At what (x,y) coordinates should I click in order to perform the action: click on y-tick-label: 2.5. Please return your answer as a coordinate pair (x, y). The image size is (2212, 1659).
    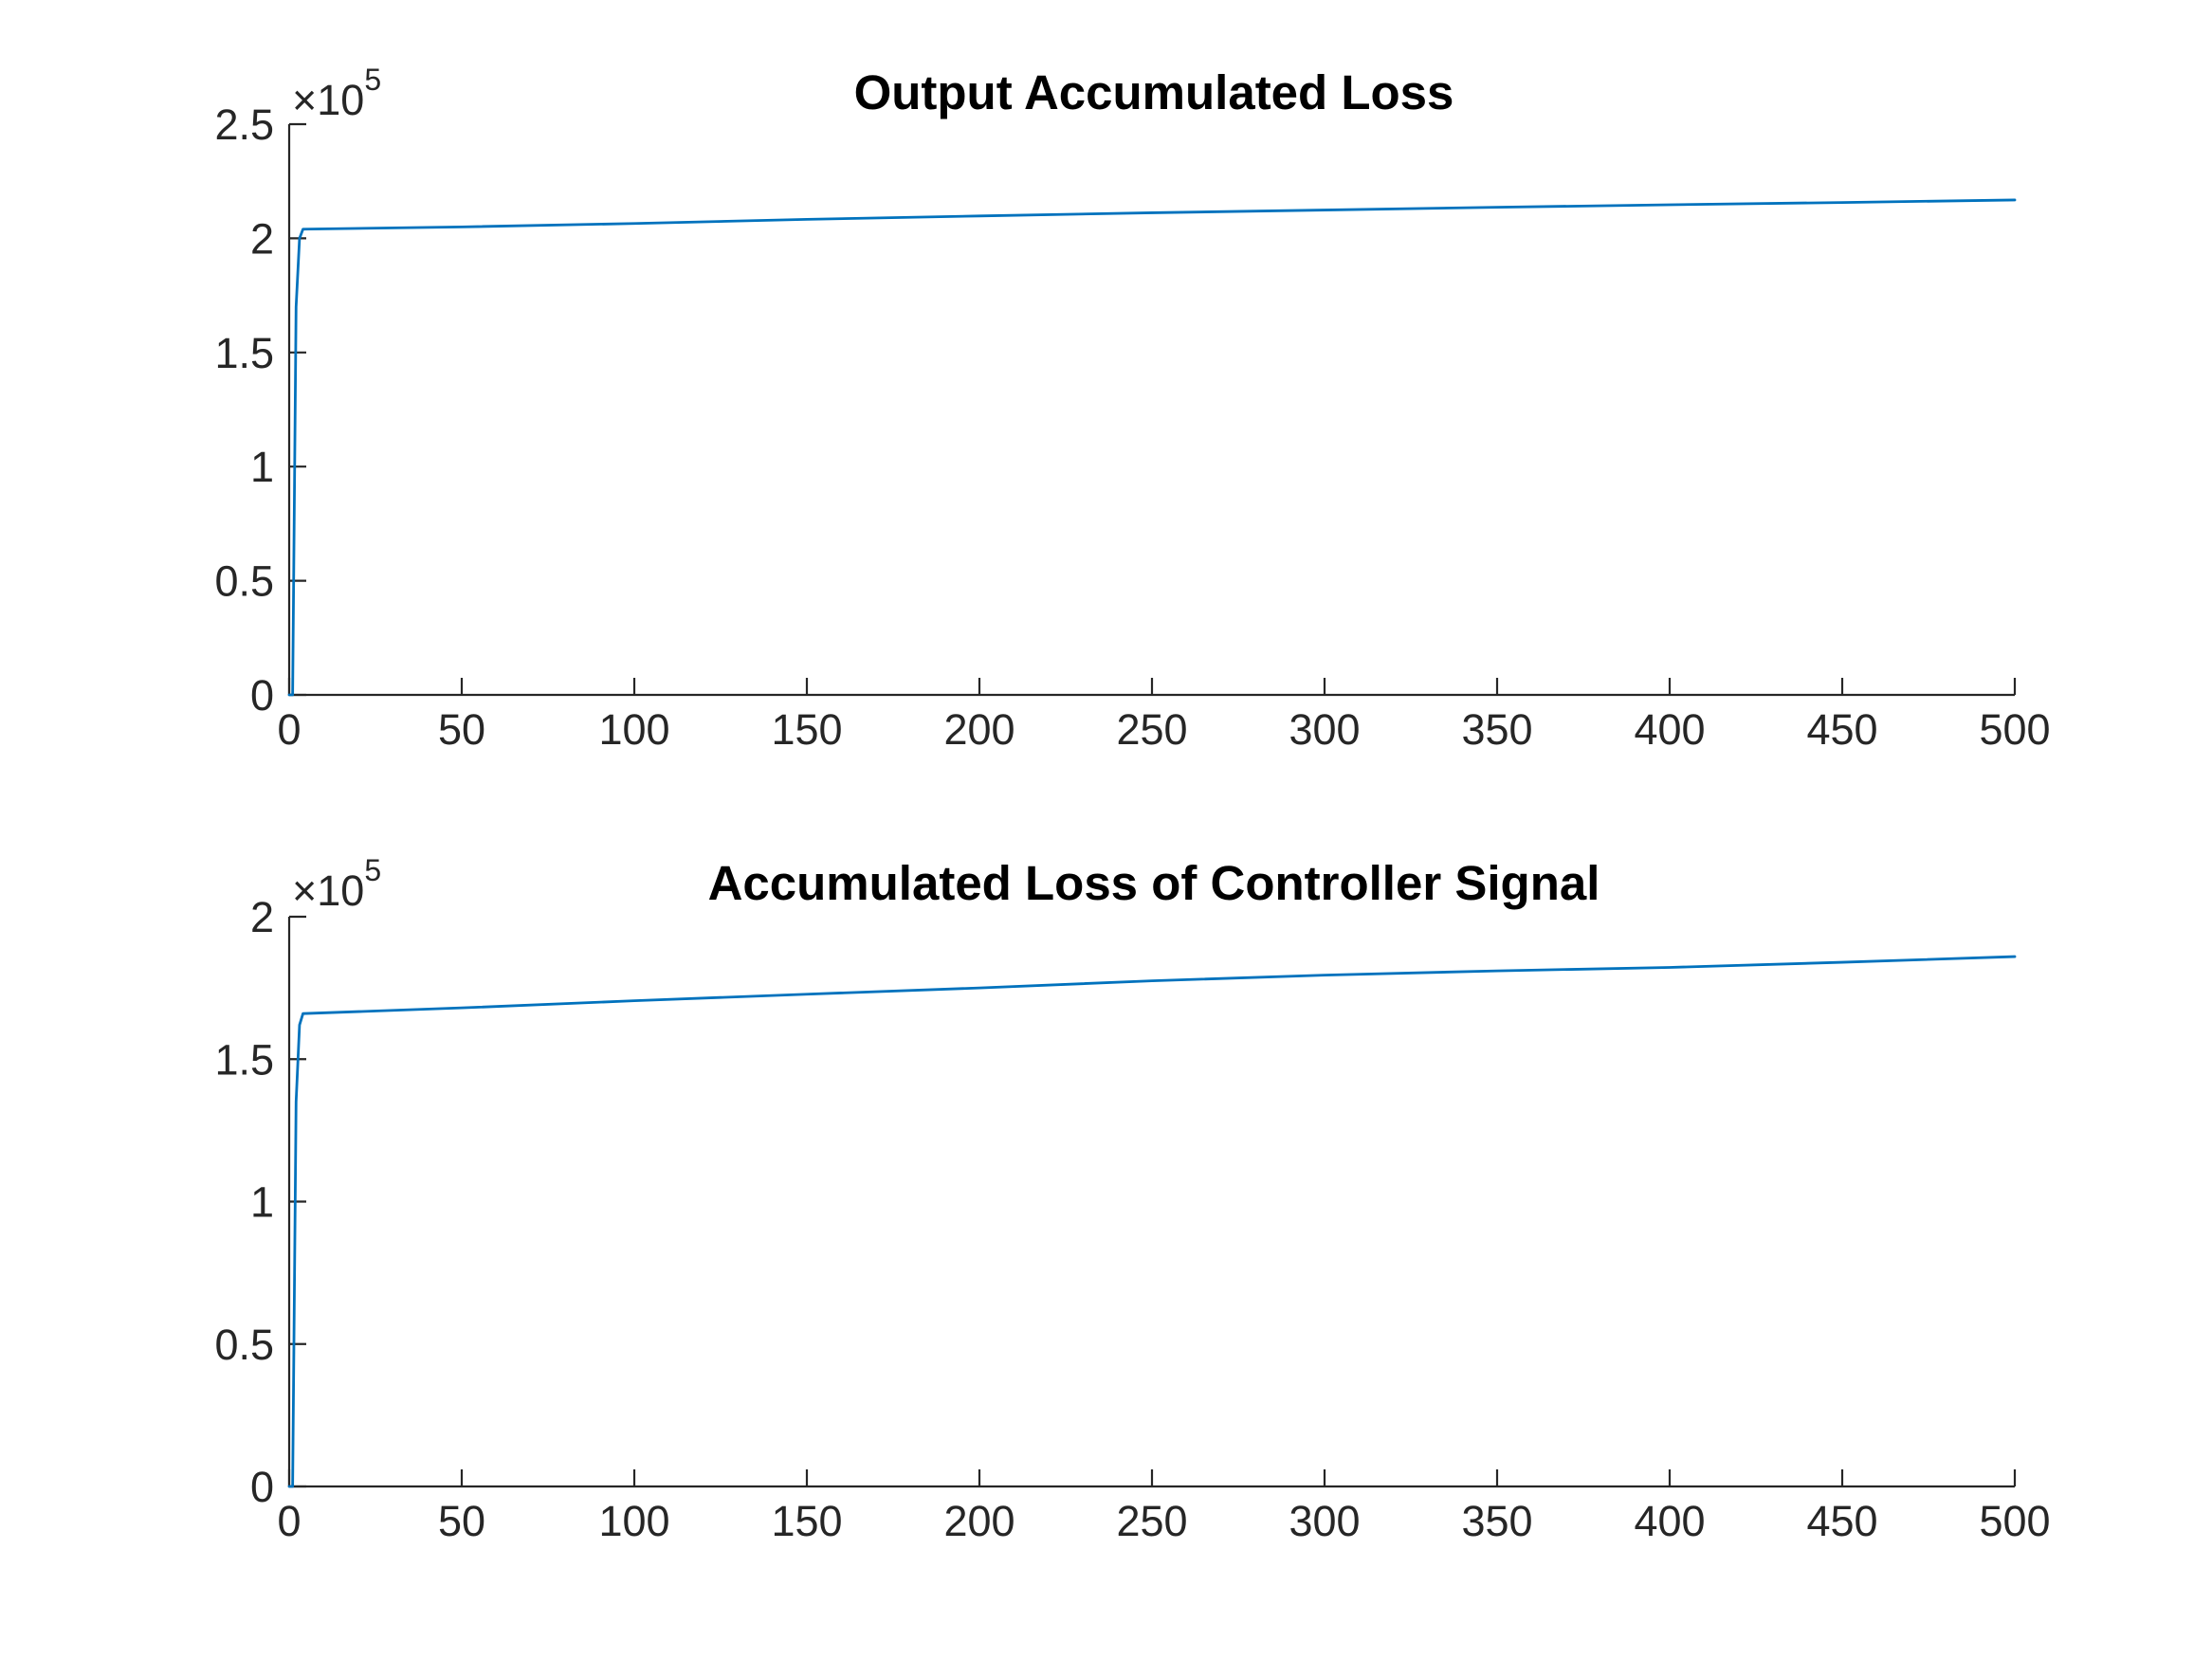
    Looking at the image, I should click on (244, 124).